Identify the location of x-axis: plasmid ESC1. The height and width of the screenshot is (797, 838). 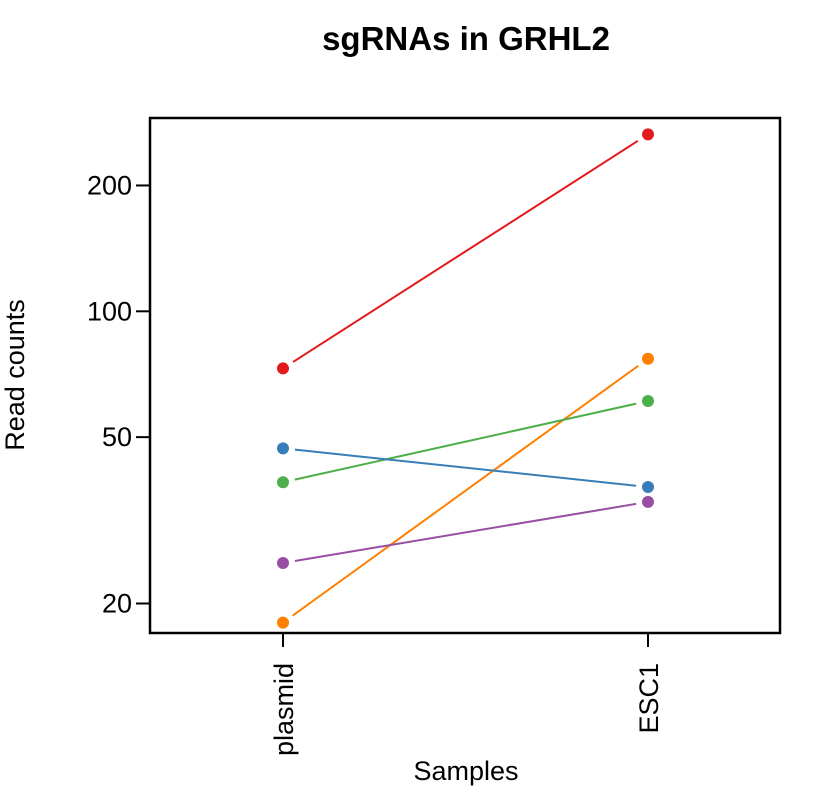
(466, 694).